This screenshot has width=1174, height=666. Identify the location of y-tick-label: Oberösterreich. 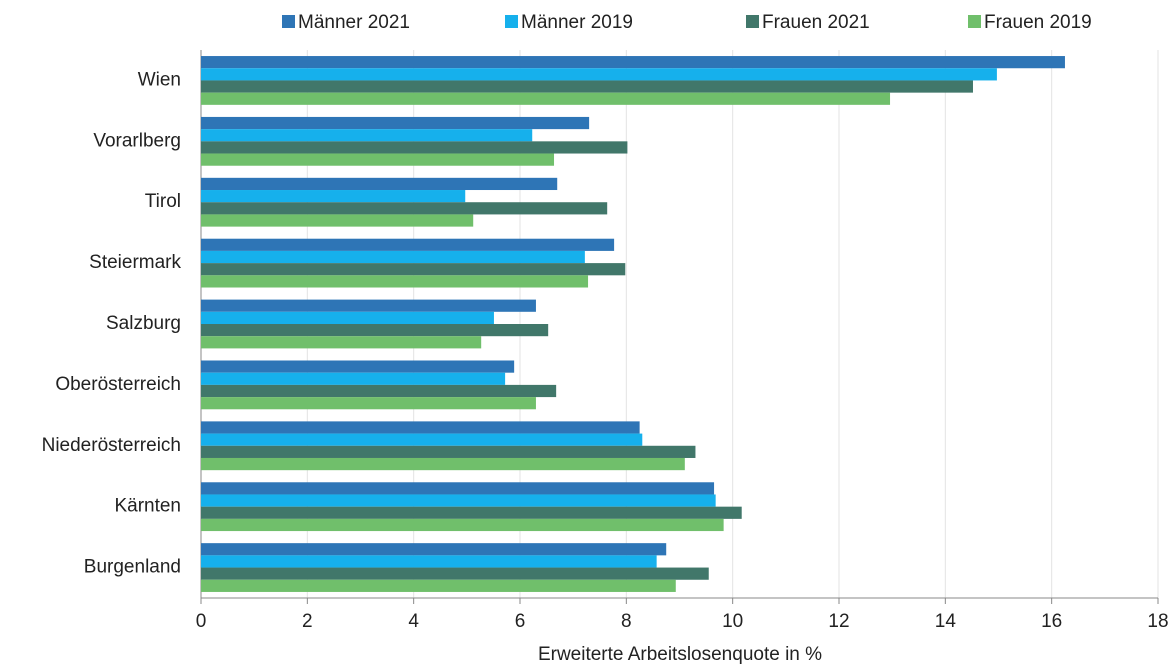
(118, 384).